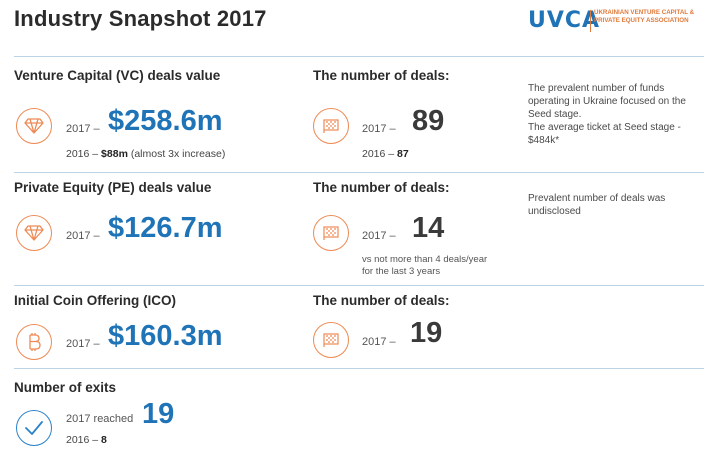 This screenshot has height=454, width=720. What do you see at coordinates (34, 428) in the screenshot?
I see `checkmark-icon` at bounding box center [34, 428].